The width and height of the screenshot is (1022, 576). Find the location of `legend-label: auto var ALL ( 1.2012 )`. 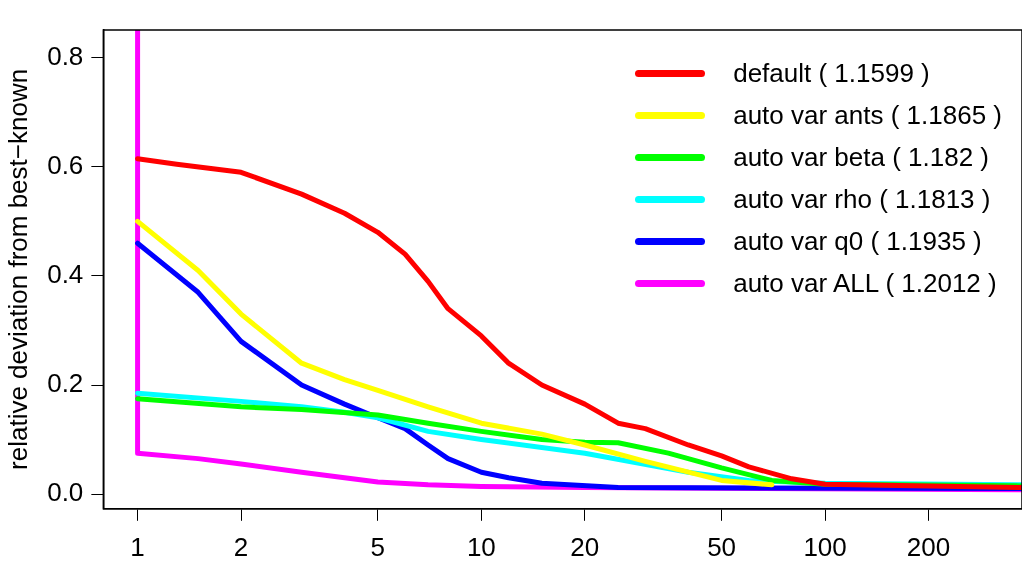

legend-label: auto var ALL ( 1.2012 ) is located at coordinates (865, 283).